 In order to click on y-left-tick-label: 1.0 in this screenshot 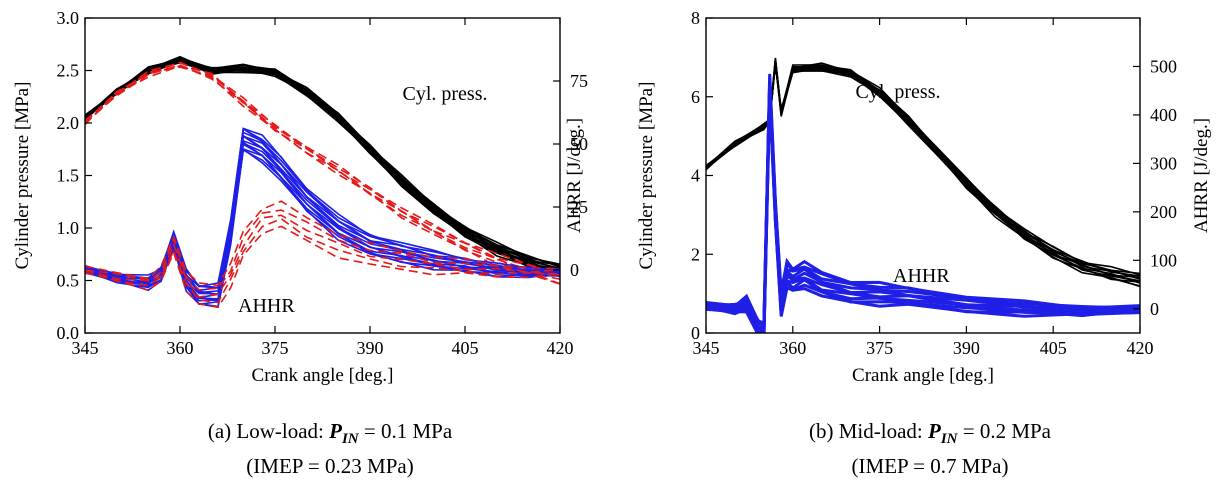, I will do `click(68, 228)`.